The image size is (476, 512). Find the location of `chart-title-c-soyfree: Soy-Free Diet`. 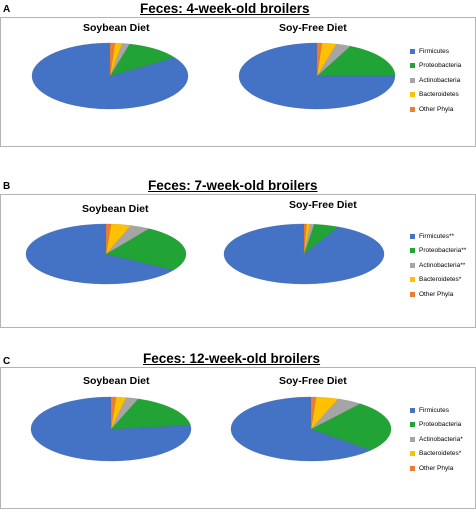

chart-title-c-soyfree: Soy-Free Diet is located at coordinates (313, 381).